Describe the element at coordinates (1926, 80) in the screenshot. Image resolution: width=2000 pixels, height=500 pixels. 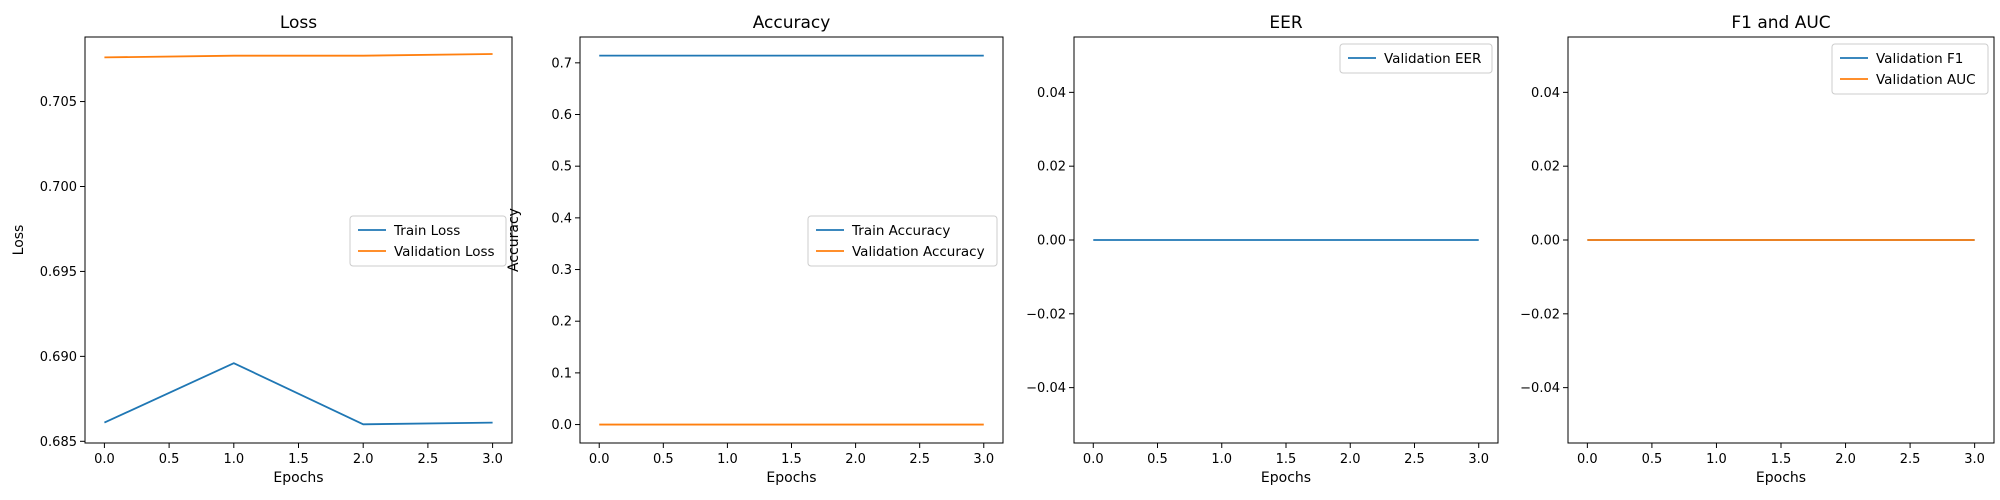
I see `legend-label: Validation AUC` at that location.